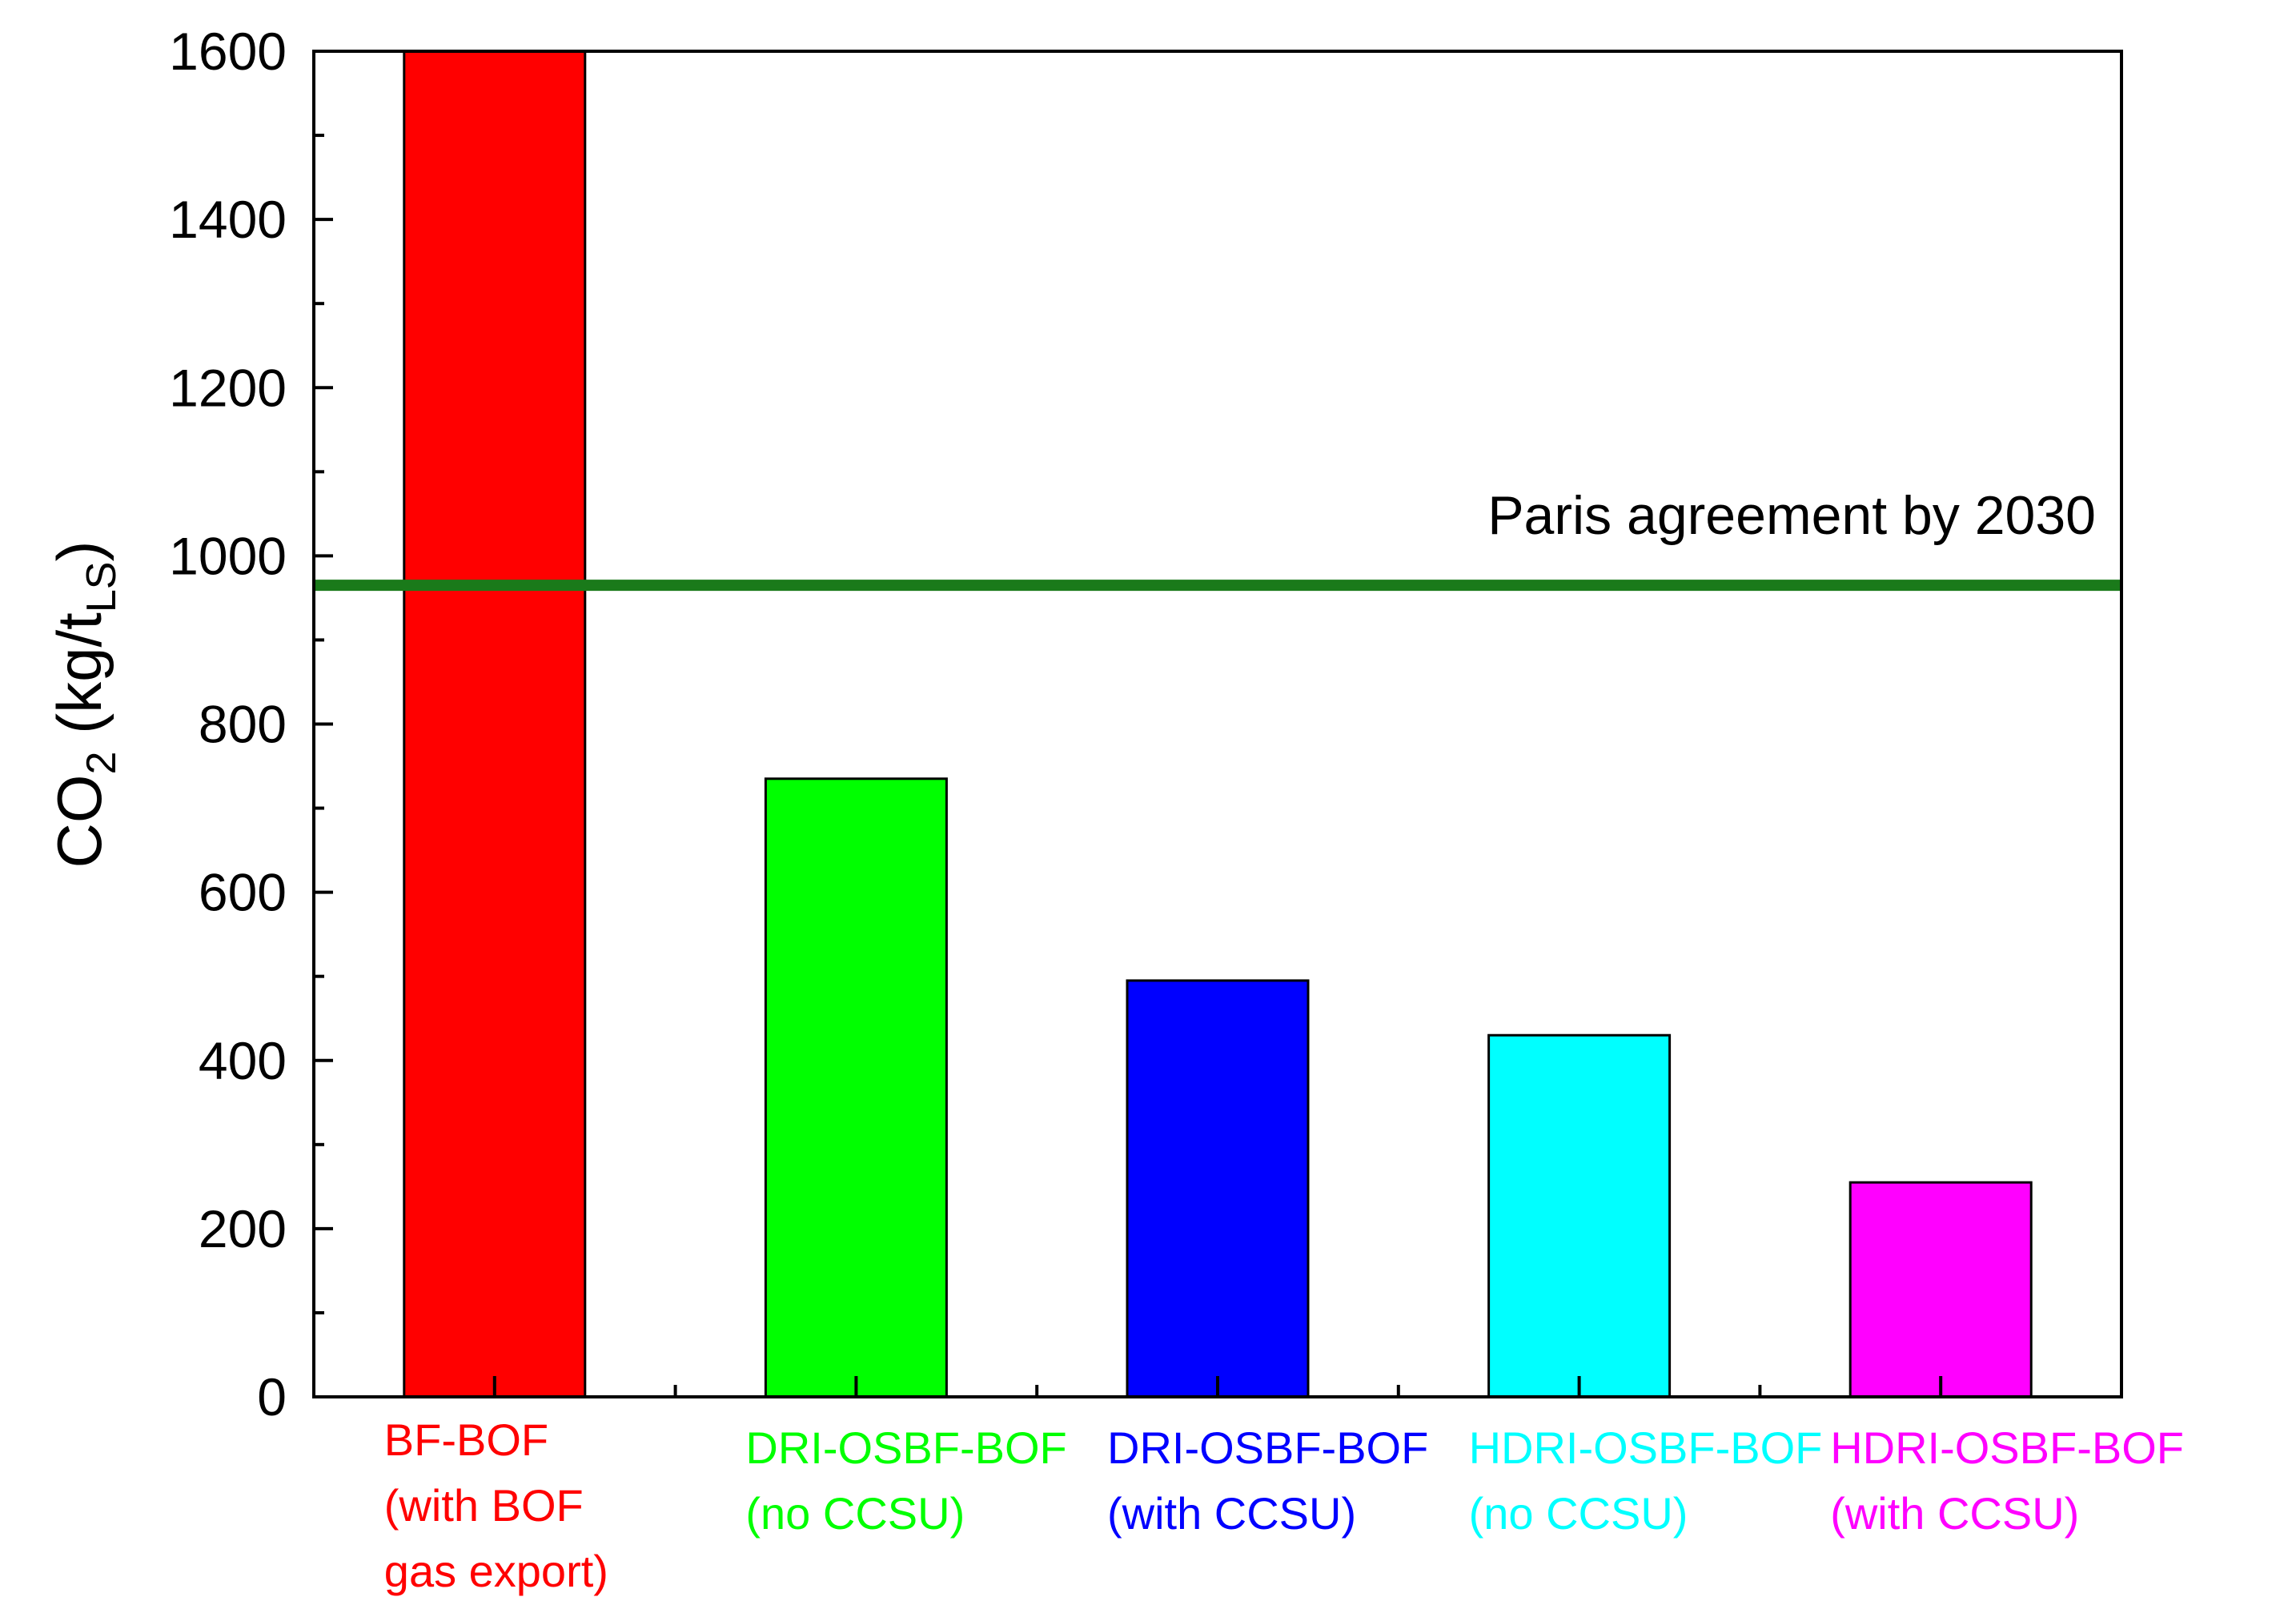  Describe the element at coordinates (1646, 1480) in the screenshot. I see `x-category-label-4: HDRI-OSBF-BOF (no CCSU)` at that location.